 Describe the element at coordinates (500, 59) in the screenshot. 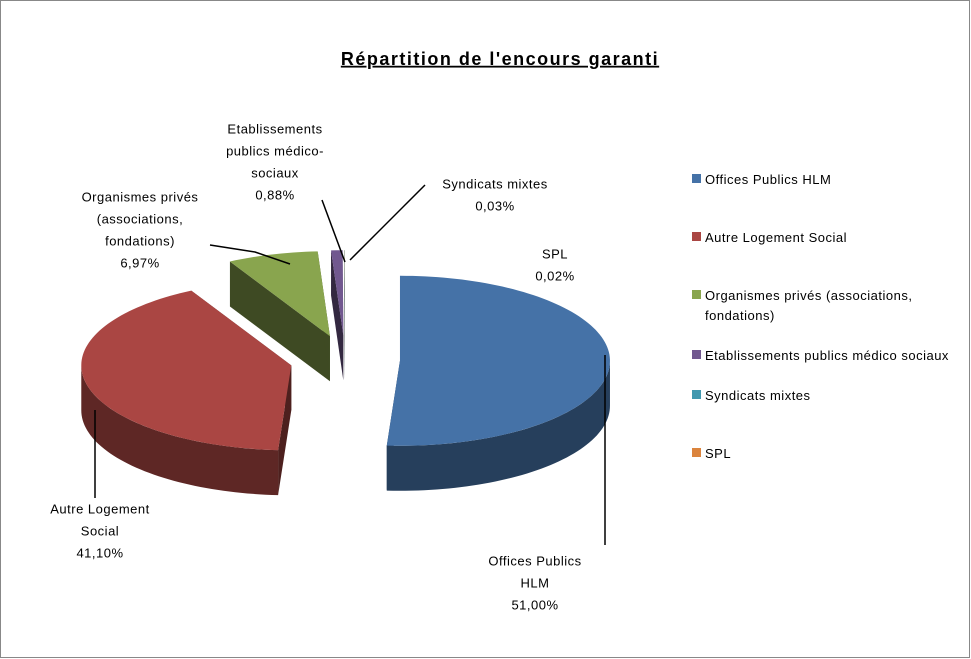

I see `chart-title: Répartition de l'encours garanti` at that location.